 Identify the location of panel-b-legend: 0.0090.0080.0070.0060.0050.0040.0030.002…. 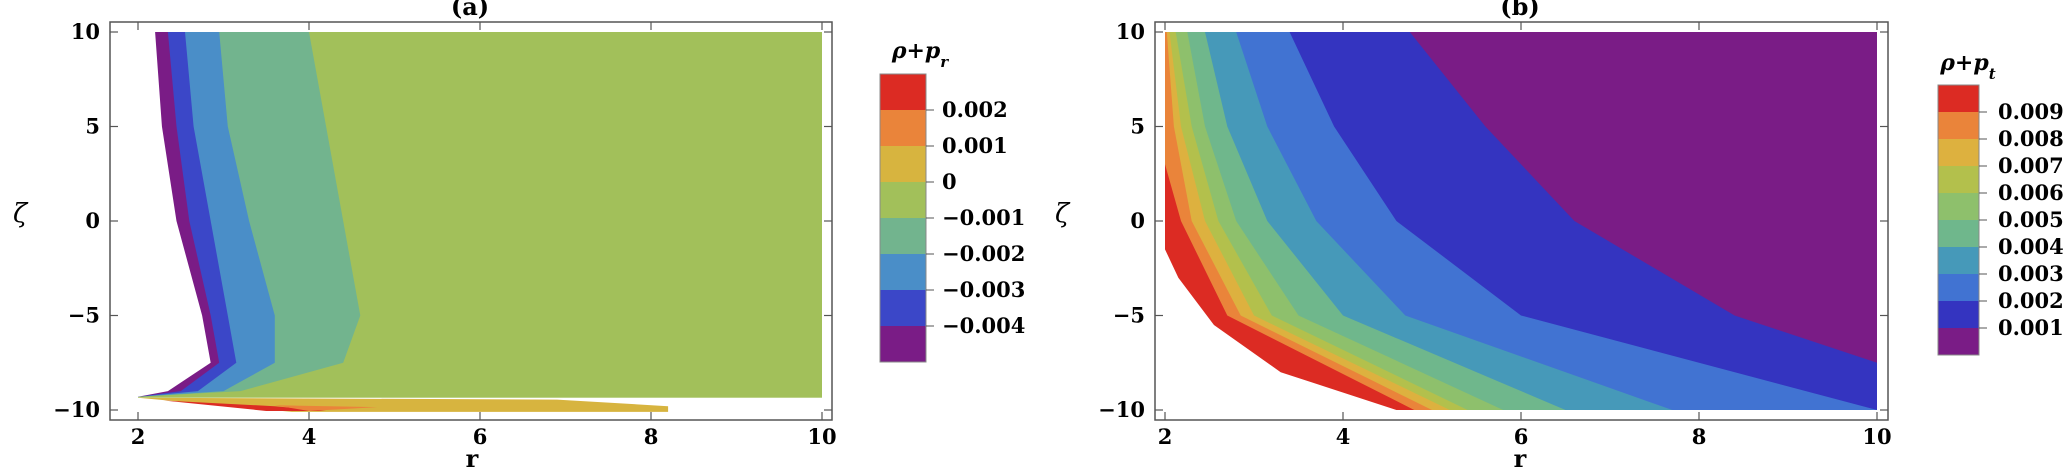
(2000, 220).